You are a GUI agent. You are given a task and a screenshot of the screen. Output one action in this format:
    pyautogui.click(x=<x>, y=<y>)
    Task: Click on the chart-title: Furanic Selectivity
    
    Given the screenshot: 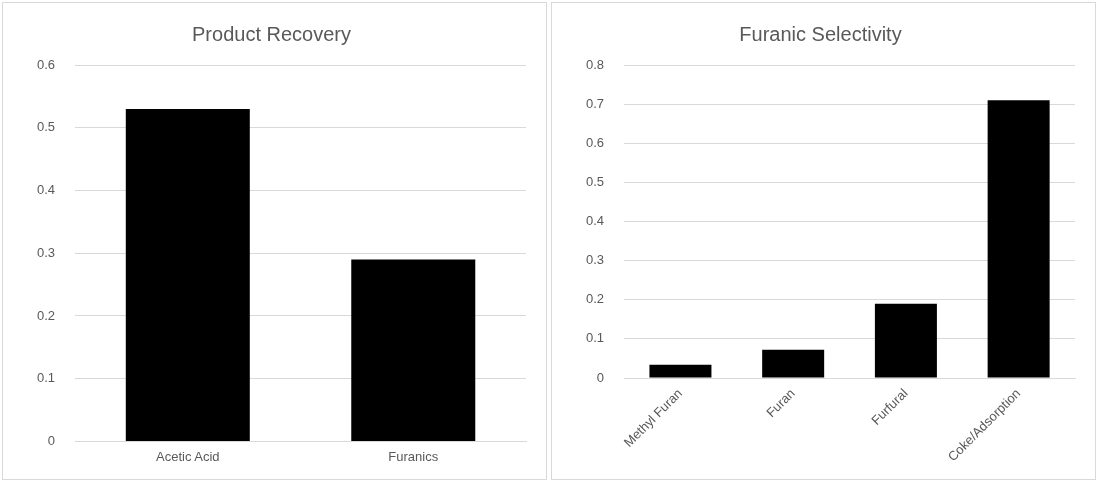 What is the action you would take?
    pyautogui.click(x=820, y=33)
    